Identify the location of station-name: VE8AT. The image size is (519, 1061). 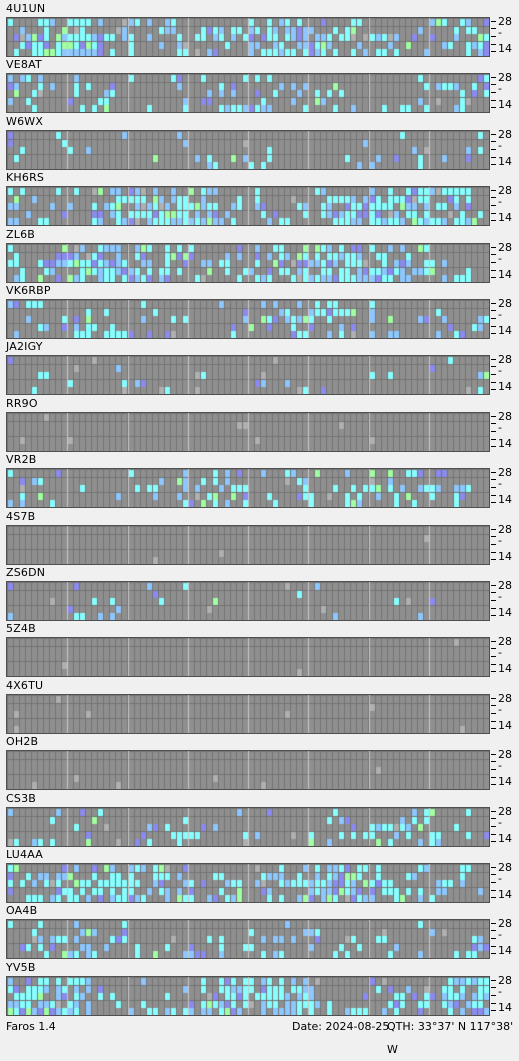
(24, 65).